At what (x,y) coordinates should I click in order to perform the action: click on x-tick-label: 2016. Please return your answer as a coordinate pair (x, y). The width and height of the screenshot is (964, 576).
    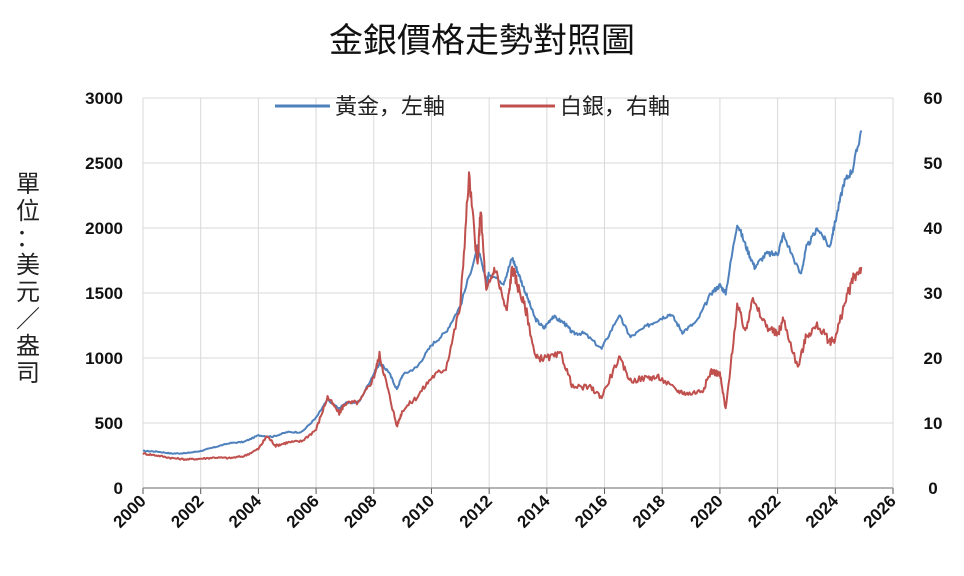
    Looking at the image, I should click on (591, 511).